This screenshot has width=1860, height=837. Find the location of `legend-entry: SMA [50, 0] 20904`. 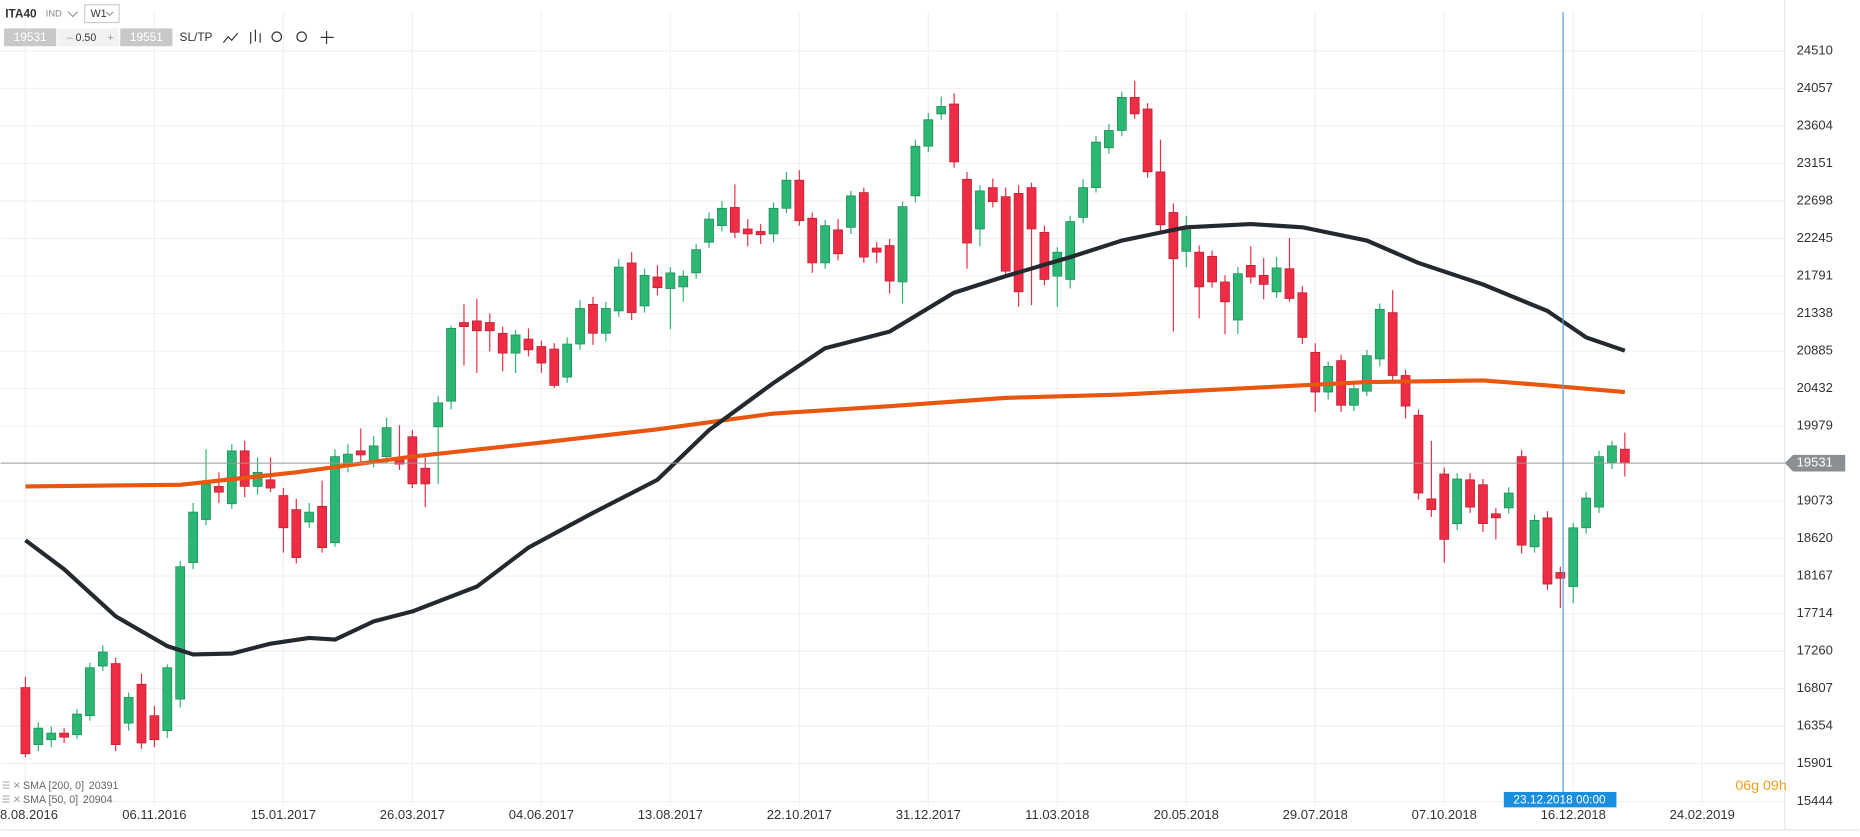

legend-entry: SMA [50, 0] 20904 is located at coordinates (68, 800).